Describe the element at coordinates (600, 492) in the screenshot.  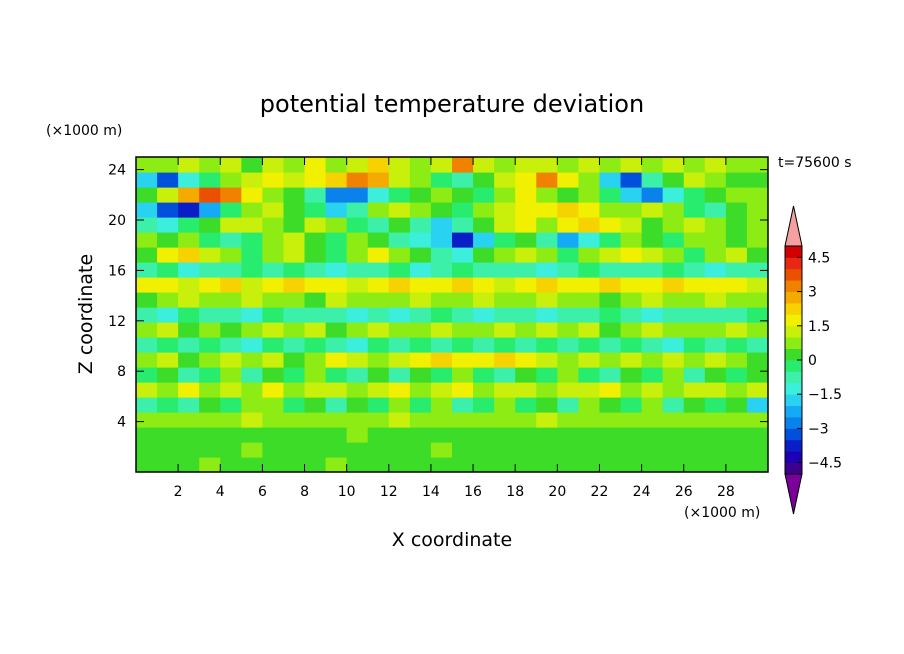
I see `x-tick-label: 22` at that location.